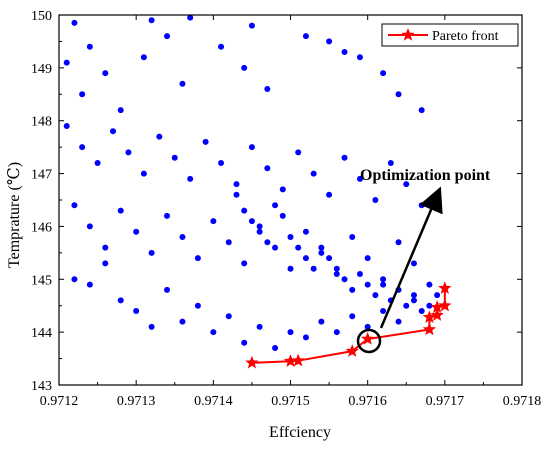 The width and height of the screenshot is (550, 449). What do you see at coordinates (41, 175) in the screenshot?
I see `y-tick-label: 147` at bounding box center [41, 175].